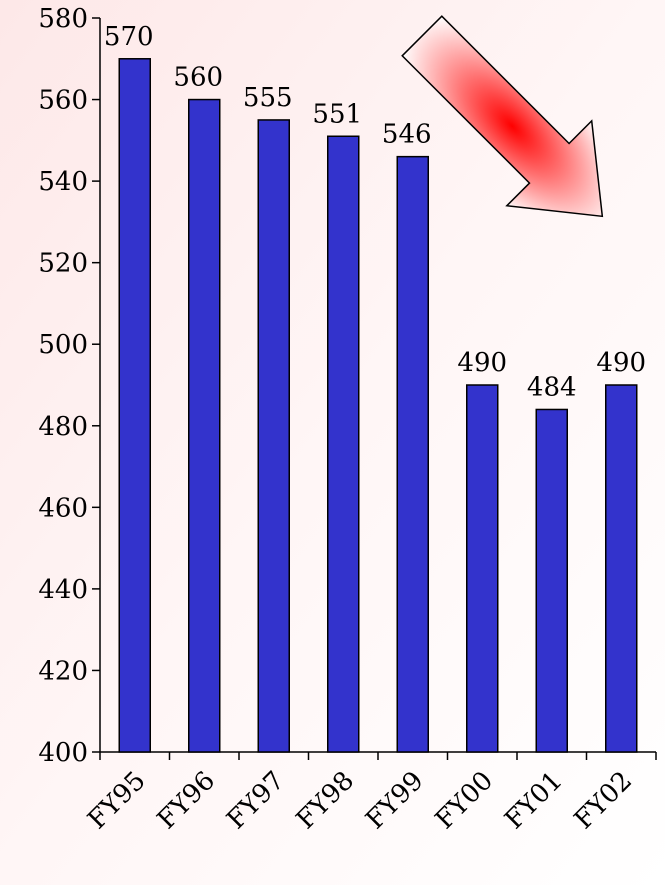 This screenshot has width=665, height=885. I want to click on y-tick-label: 580, so click(63, 19).